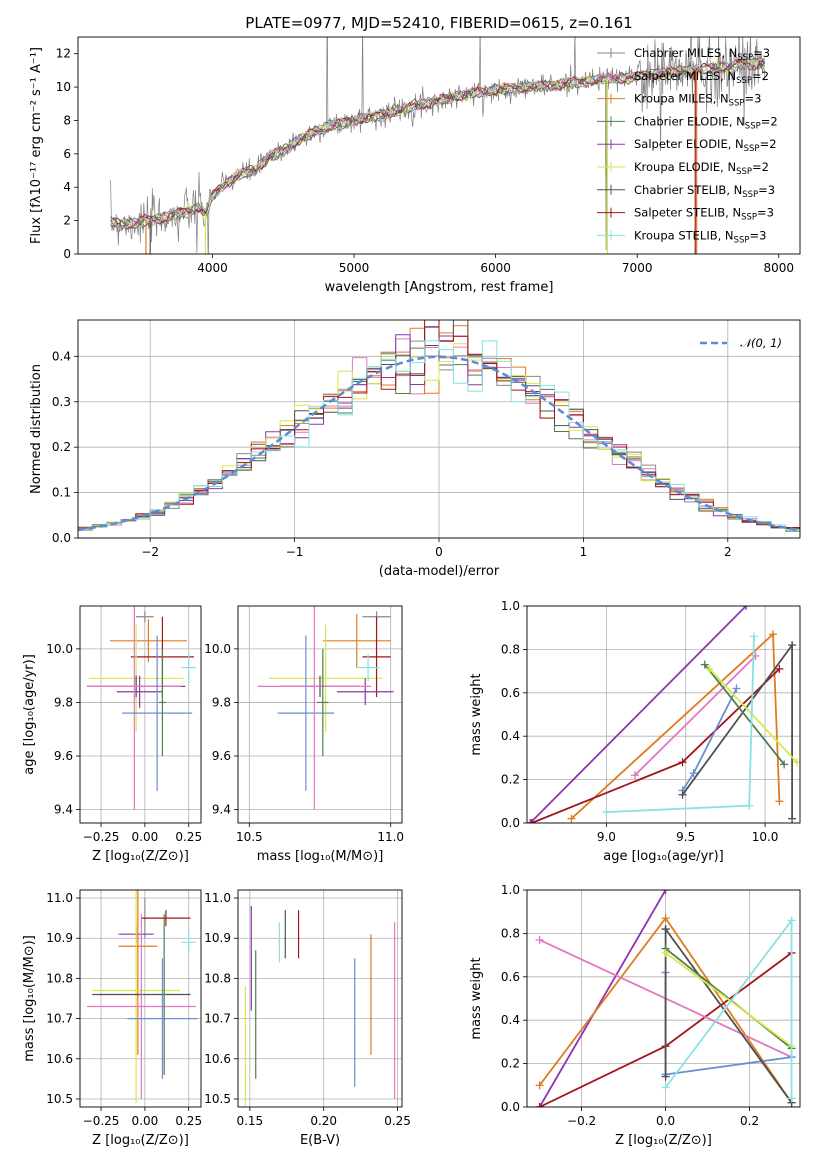 The image size is (819, 1170). I want to click on y-axis-label: mass [log₁₀(M/M⊙)], so click(29, 998).